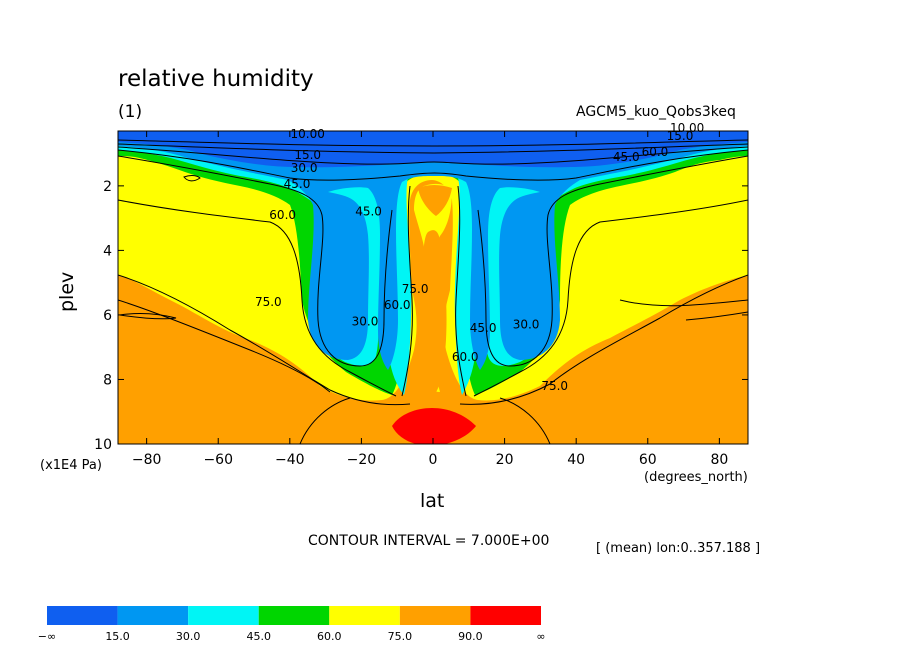 The width and height of the screenshot is (904, 654). What do you see at coordinates (329, 636) in the screenshot?
I see `colorbar-label: 60.0` at bounding box center [329, 636].